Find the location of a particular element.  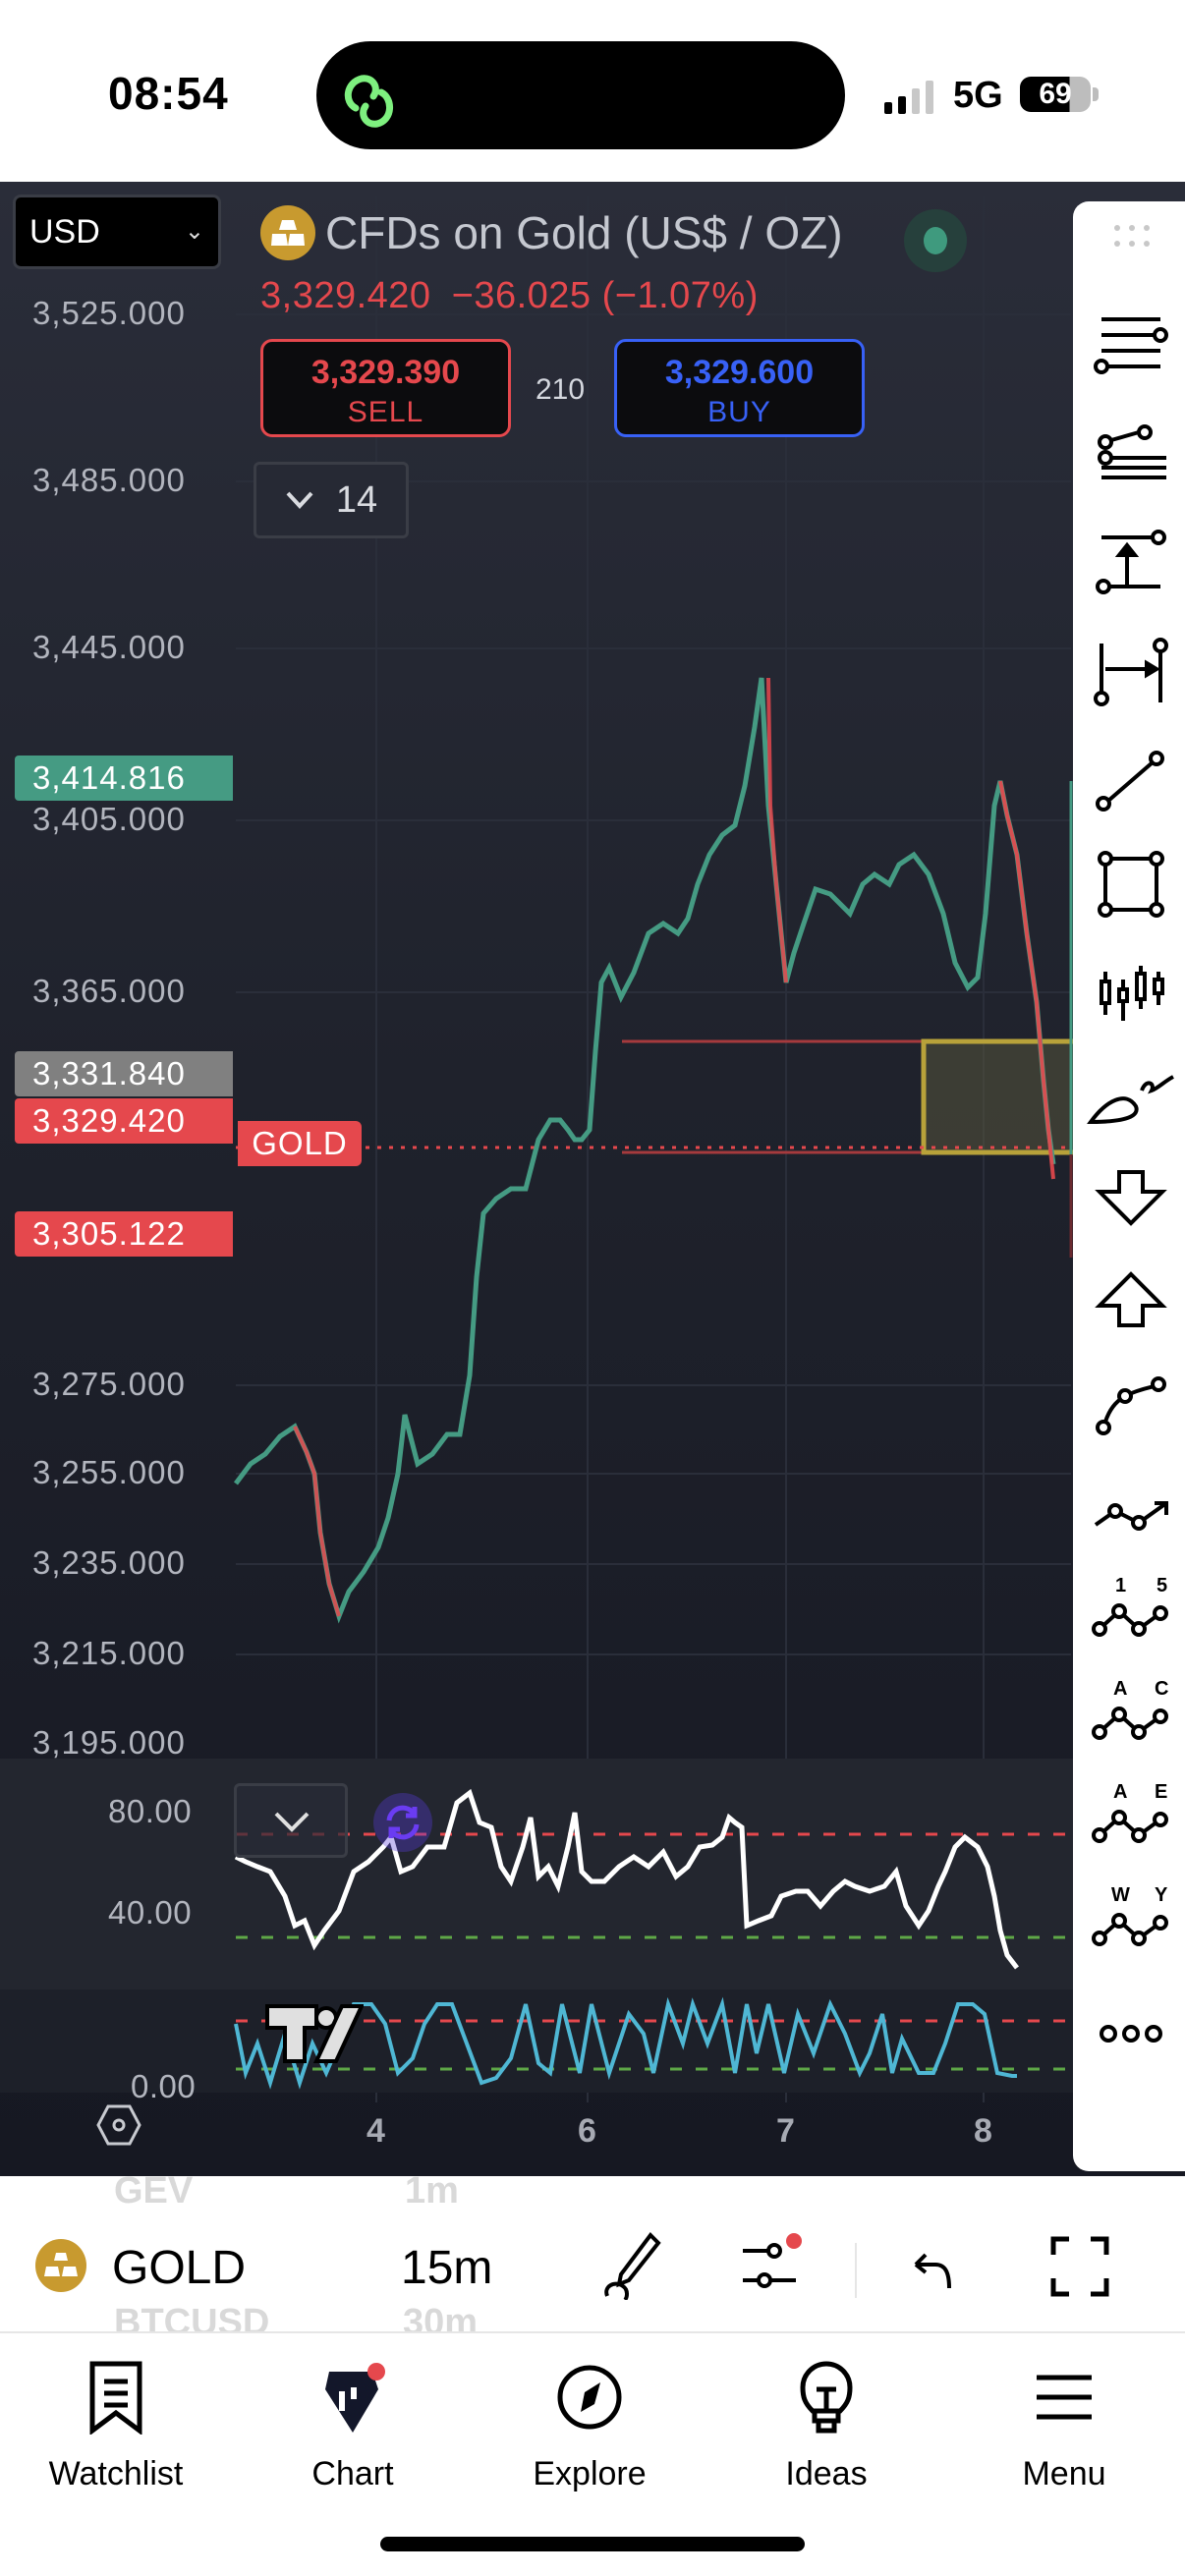

status-bar: 08:54 5G 69 is located at coordinates (592, 91).